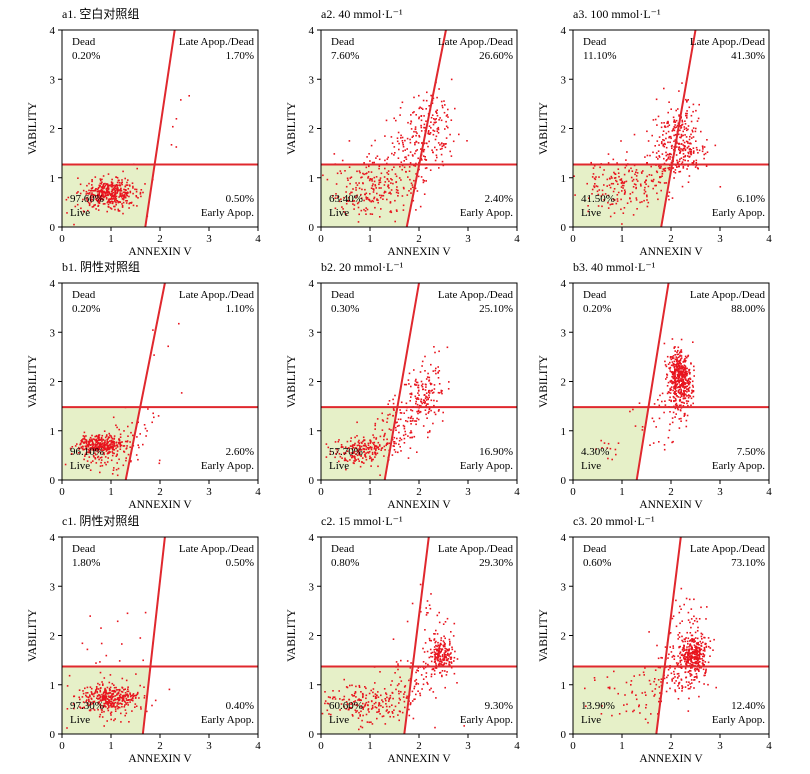  I want to click on live-label: Live, so click(591, 213).